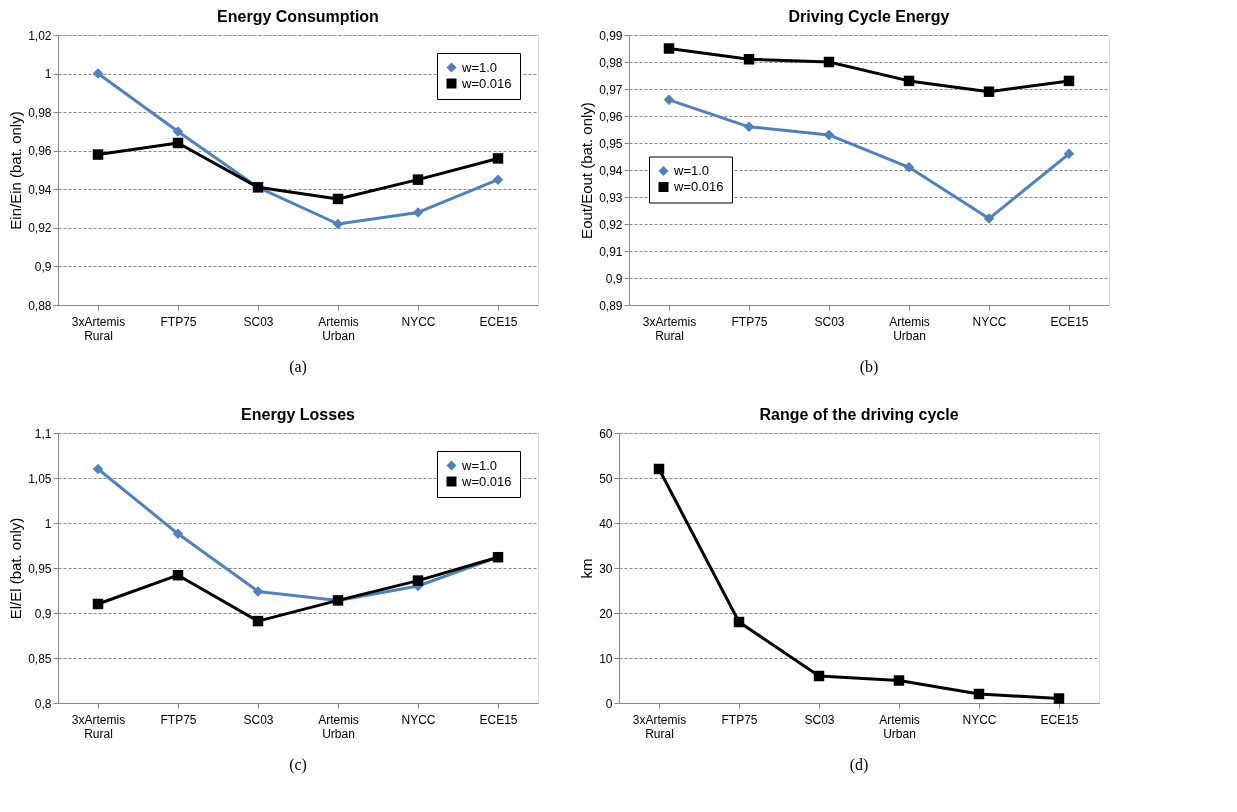 The height and width of the screenshot is (812, 1237). Describe the element at coordinates (298, 414) in the screenshot. I see `chart-title: Energy Losses` at that location.